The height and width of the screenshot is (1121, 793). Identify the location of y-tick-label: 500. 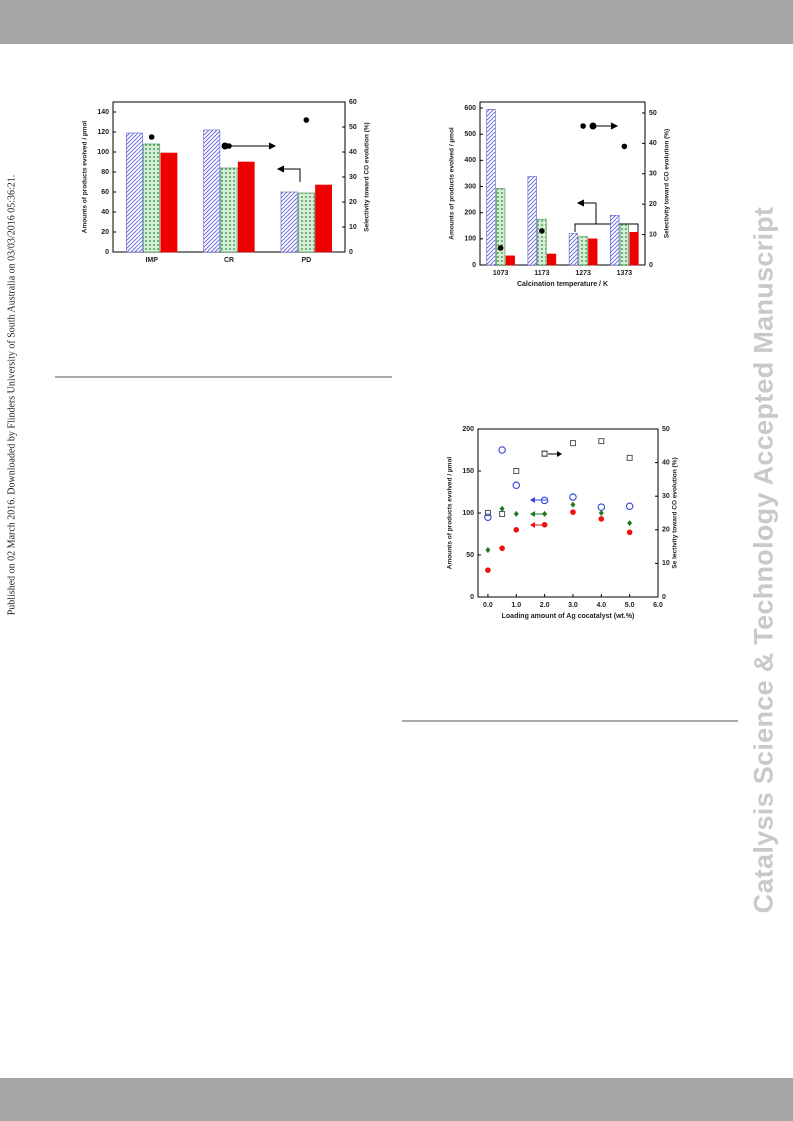
(470, 134).